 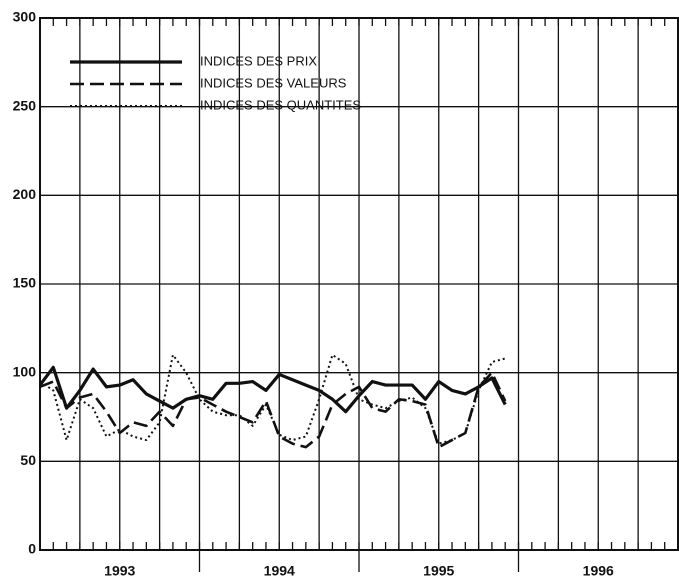 I want to click on y-tick-label: 100, so click(x=25, y=371).